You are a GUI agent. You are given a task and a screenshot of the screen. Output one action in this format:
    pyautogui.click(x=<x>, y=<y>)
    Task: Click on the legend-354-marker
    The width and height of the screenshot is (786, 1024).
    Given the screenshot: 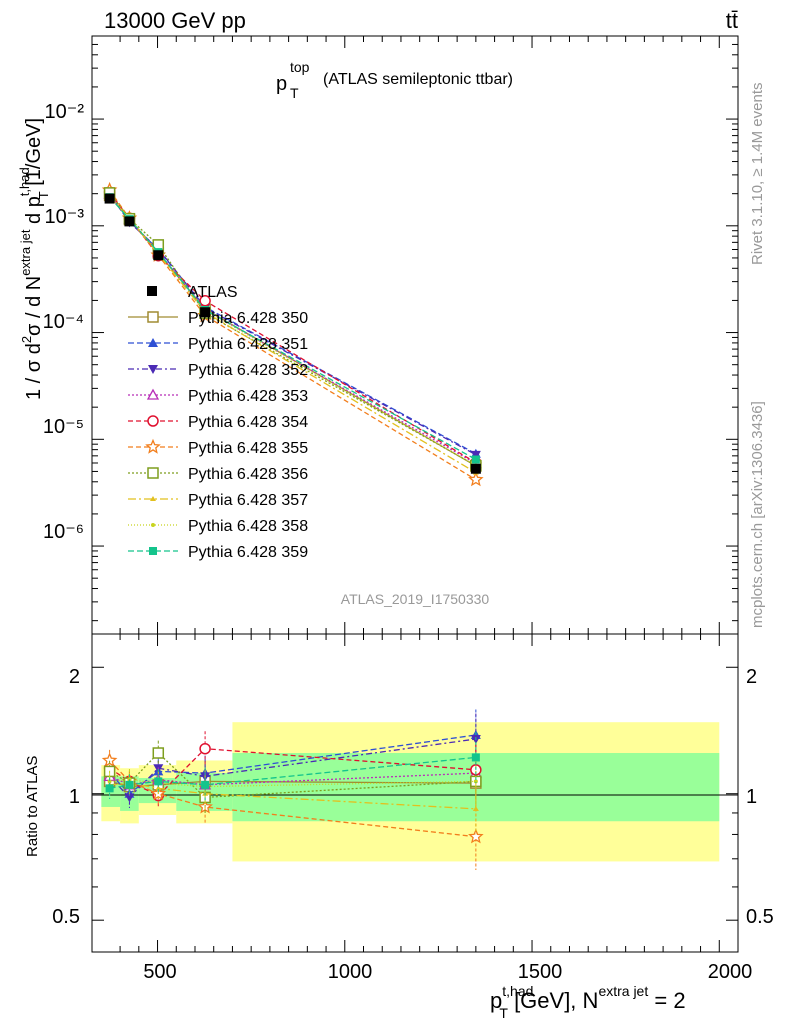 What is the action you would take?
    pyautogui.click(x=153, y=421)
    